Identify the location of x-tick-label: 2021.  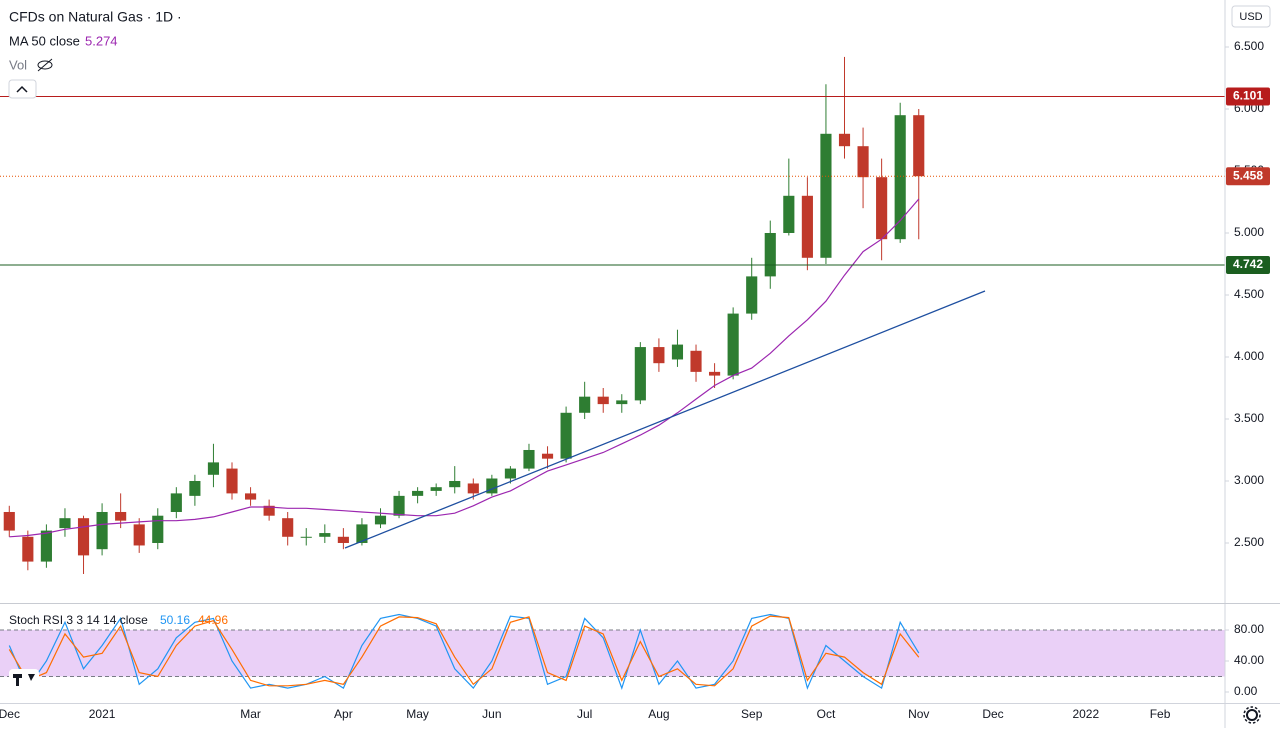
(102, 714).